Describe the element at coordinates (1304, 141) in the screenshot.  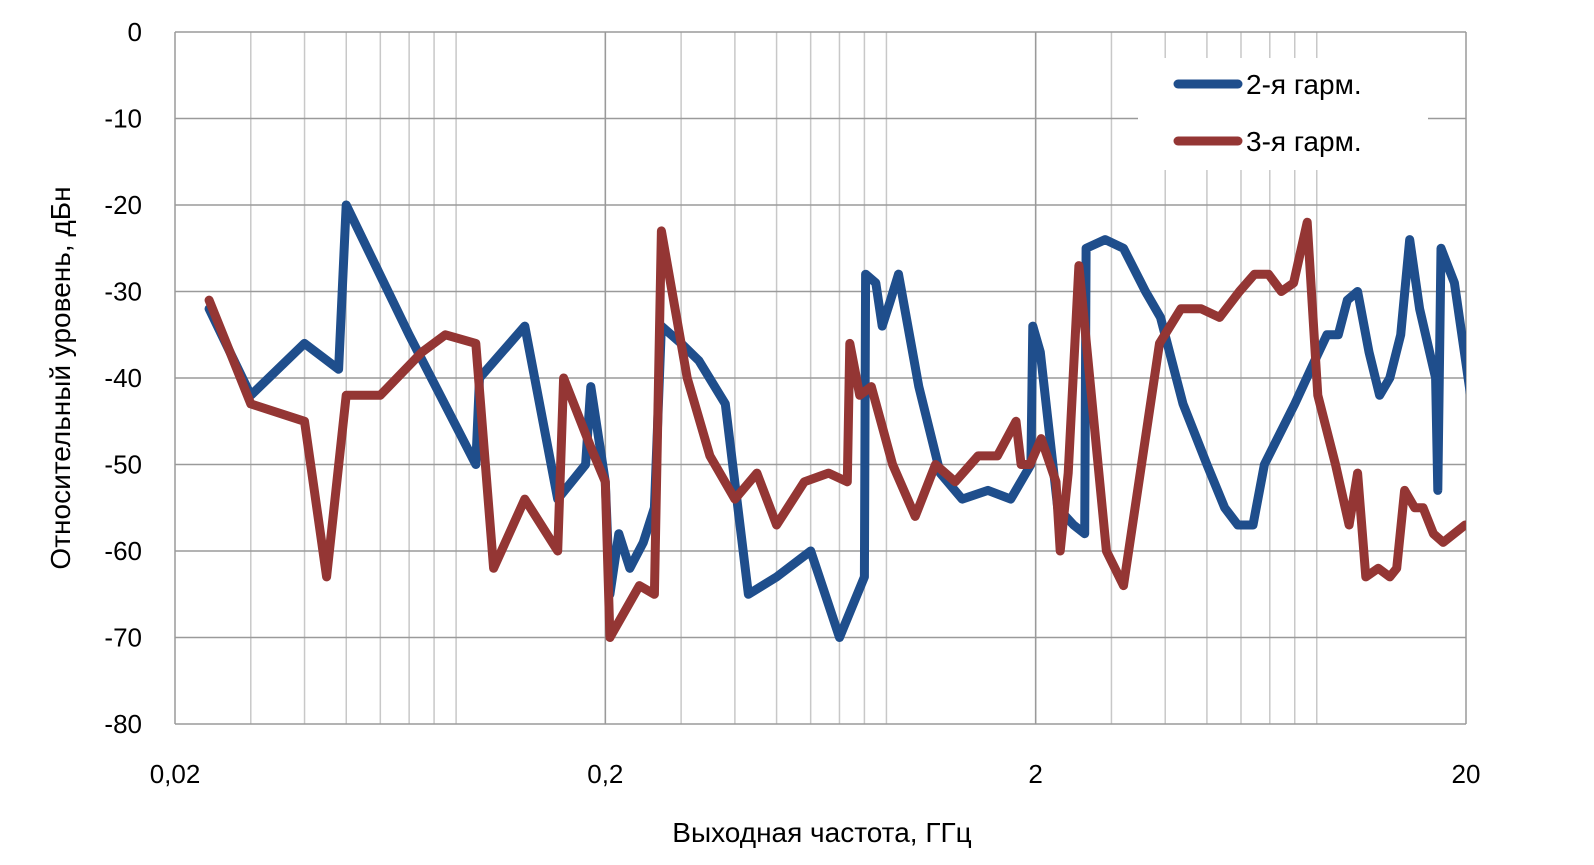
I see `legend-label-3rd-harmonic: 3-я гарм.` at that location.